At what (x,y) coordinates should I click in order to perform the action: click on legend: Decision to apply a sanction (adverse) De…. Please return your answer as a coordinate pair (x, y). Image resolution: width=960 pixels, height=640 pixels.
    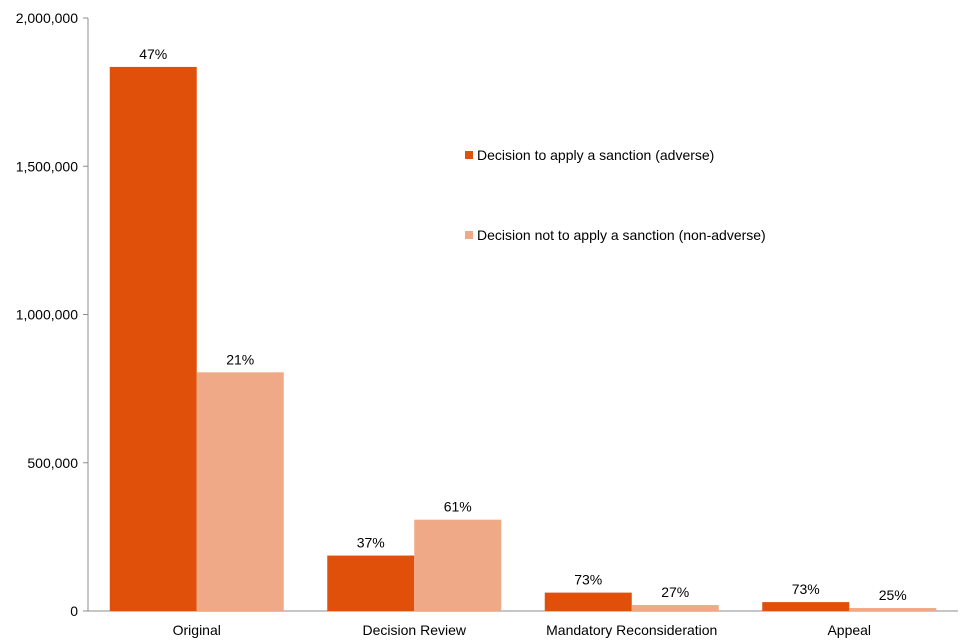
    Looking at the image, I should click on (615, 195).